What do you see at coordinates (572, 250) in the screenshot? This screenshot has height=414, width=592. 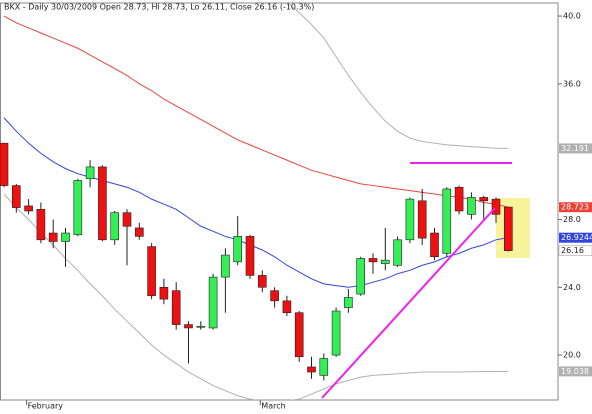 I see `last-close-label: 26.16` at bounding box center [572, 250].